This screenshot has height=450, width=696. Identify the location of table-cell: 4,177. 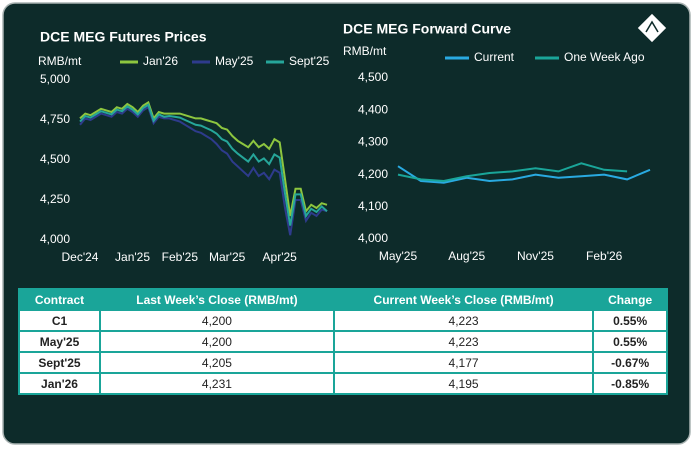
(463, 362).